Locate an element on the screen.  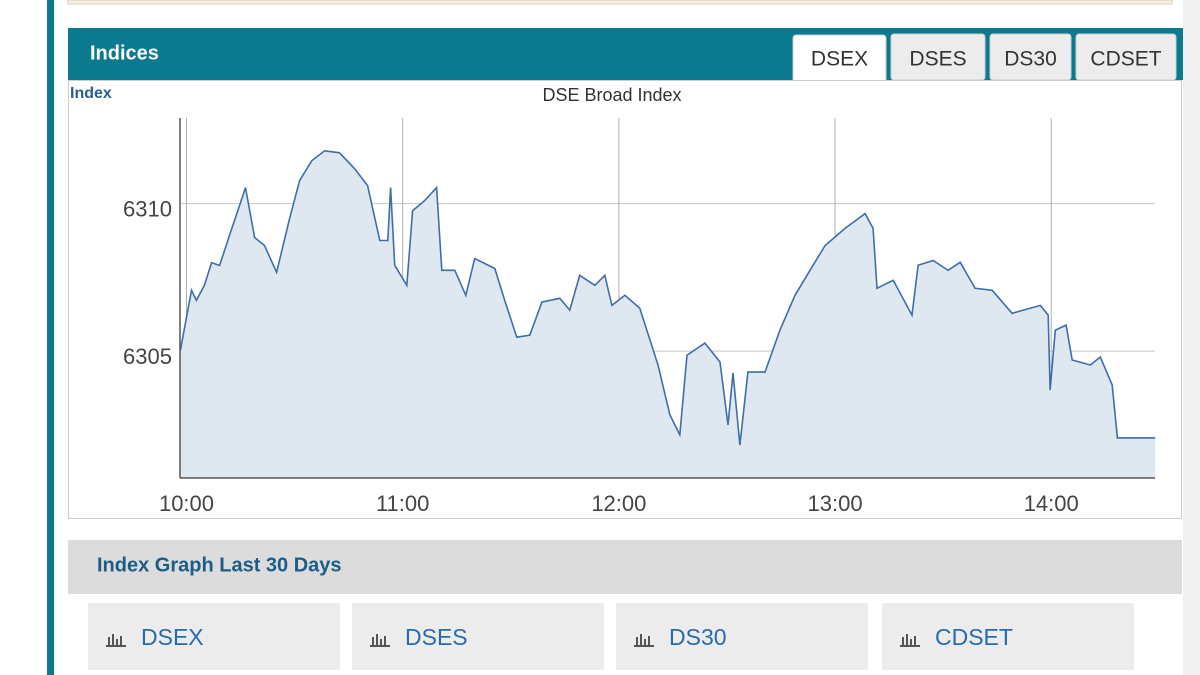
x-tick-label: 14:00 is located at coordinates (1051, 503).